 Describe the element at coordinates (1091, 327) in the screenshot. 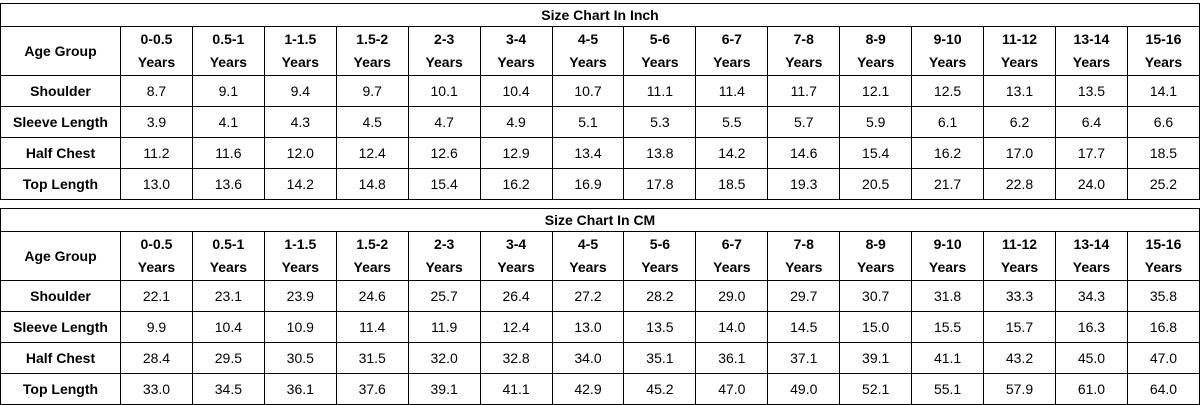

I see `measurement-value: 16.3` at that location.